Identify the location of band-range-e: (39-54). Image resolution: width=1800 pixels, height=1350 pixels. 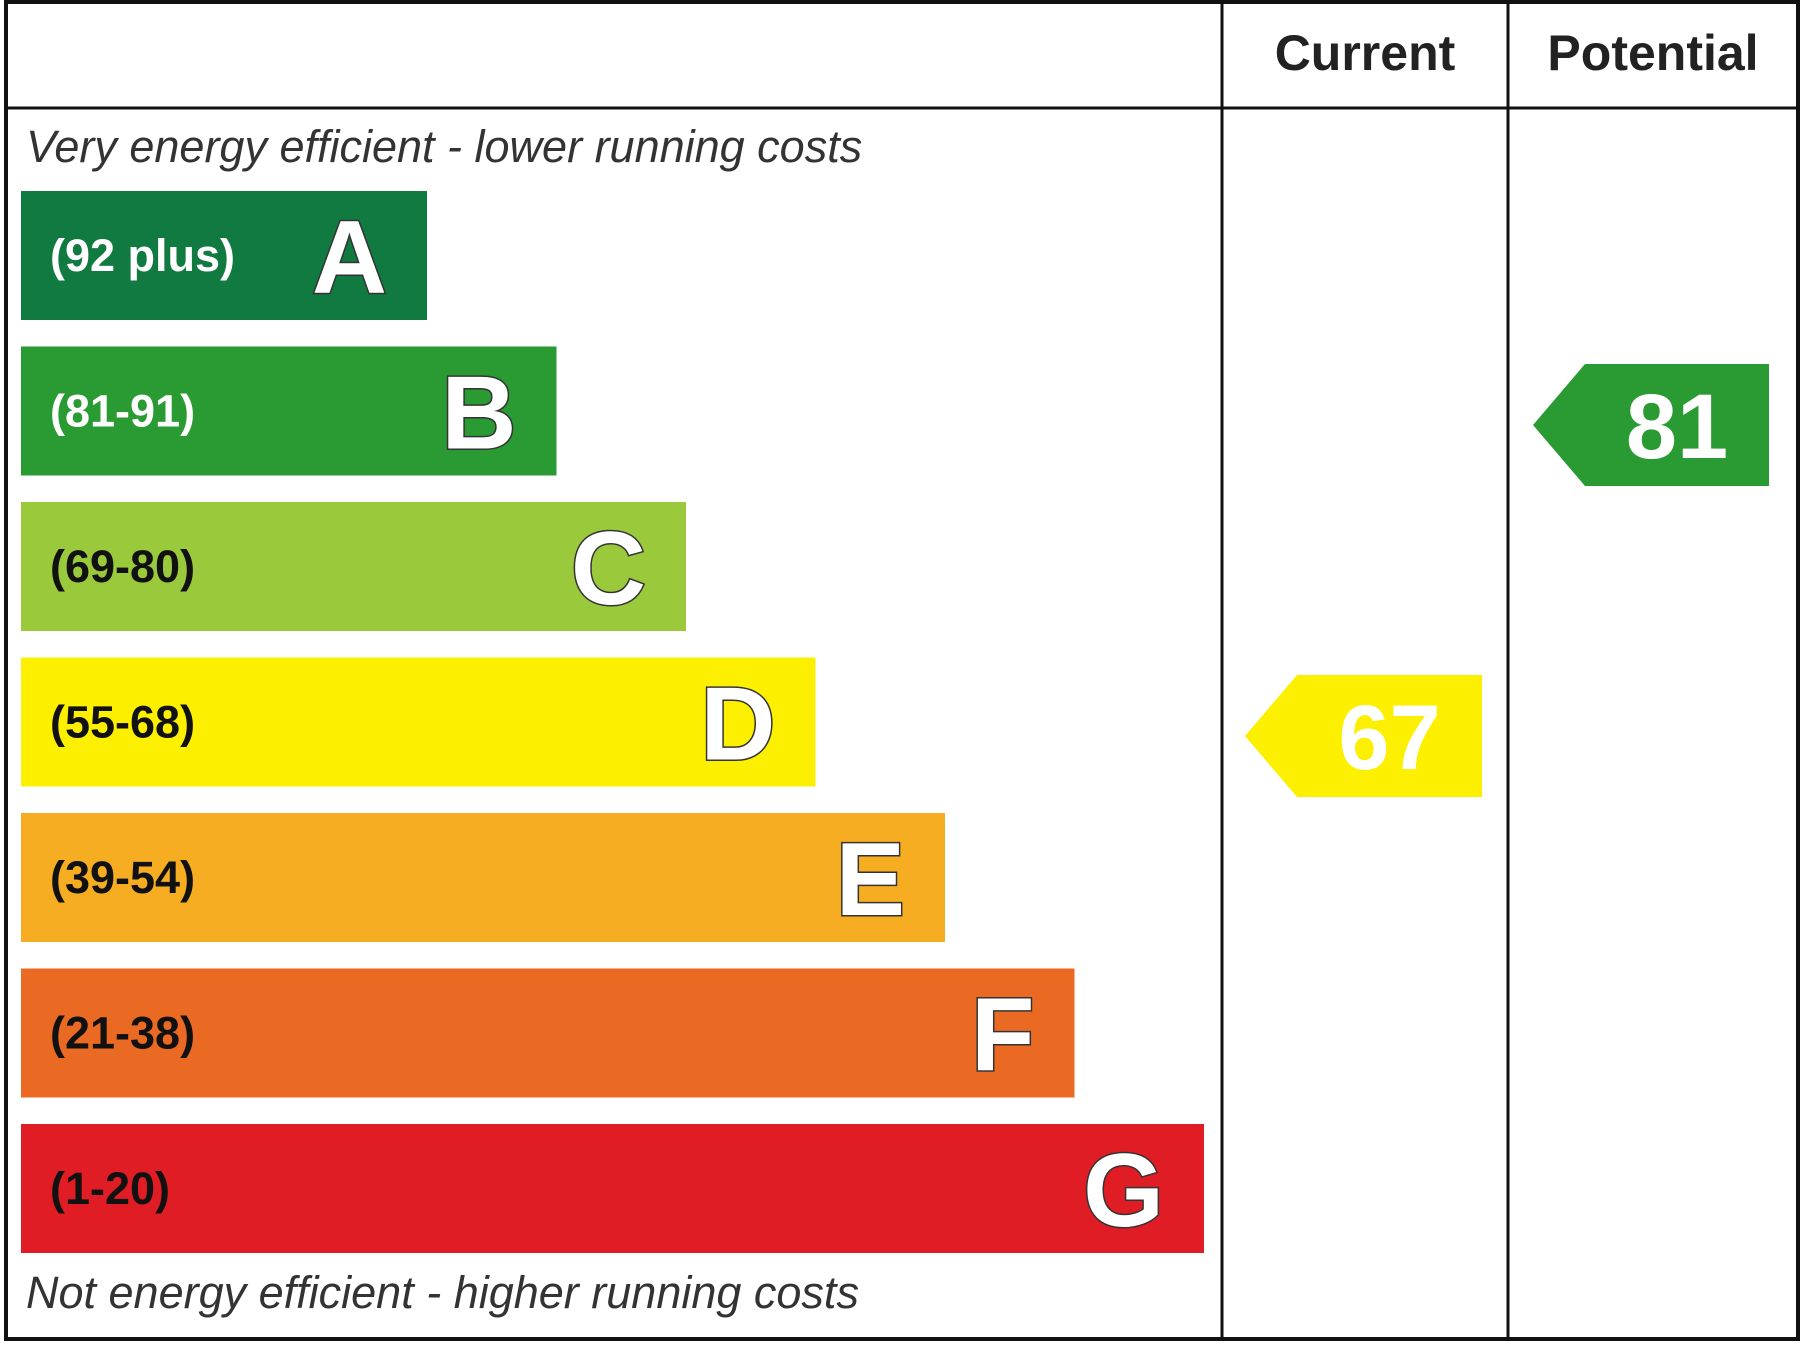
(122, 877).